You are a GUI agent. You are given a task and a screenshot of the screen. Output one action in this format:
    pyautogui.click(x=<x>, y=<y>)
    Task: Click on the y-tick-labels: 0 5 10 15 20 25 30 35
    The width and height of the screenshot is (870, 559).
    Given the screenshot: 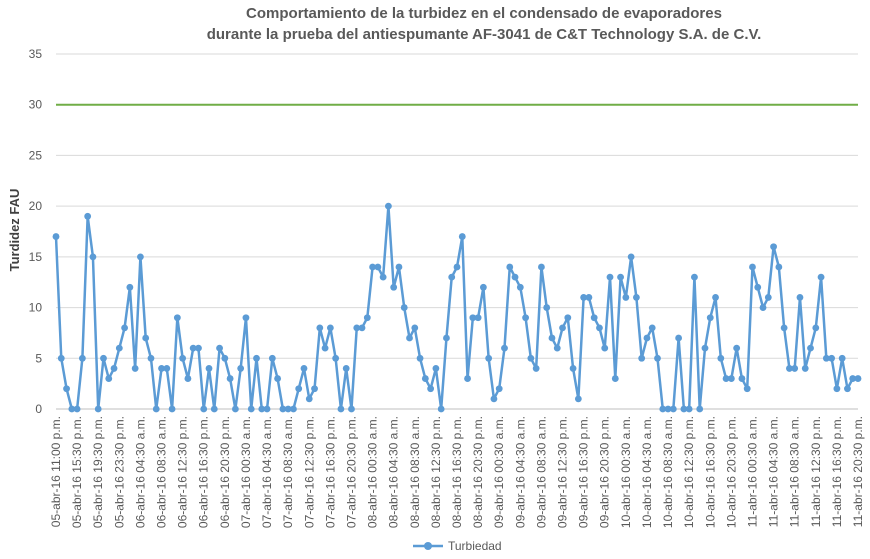 What is the action you would take?
    pyautogui.click(x=36, y=231)
    